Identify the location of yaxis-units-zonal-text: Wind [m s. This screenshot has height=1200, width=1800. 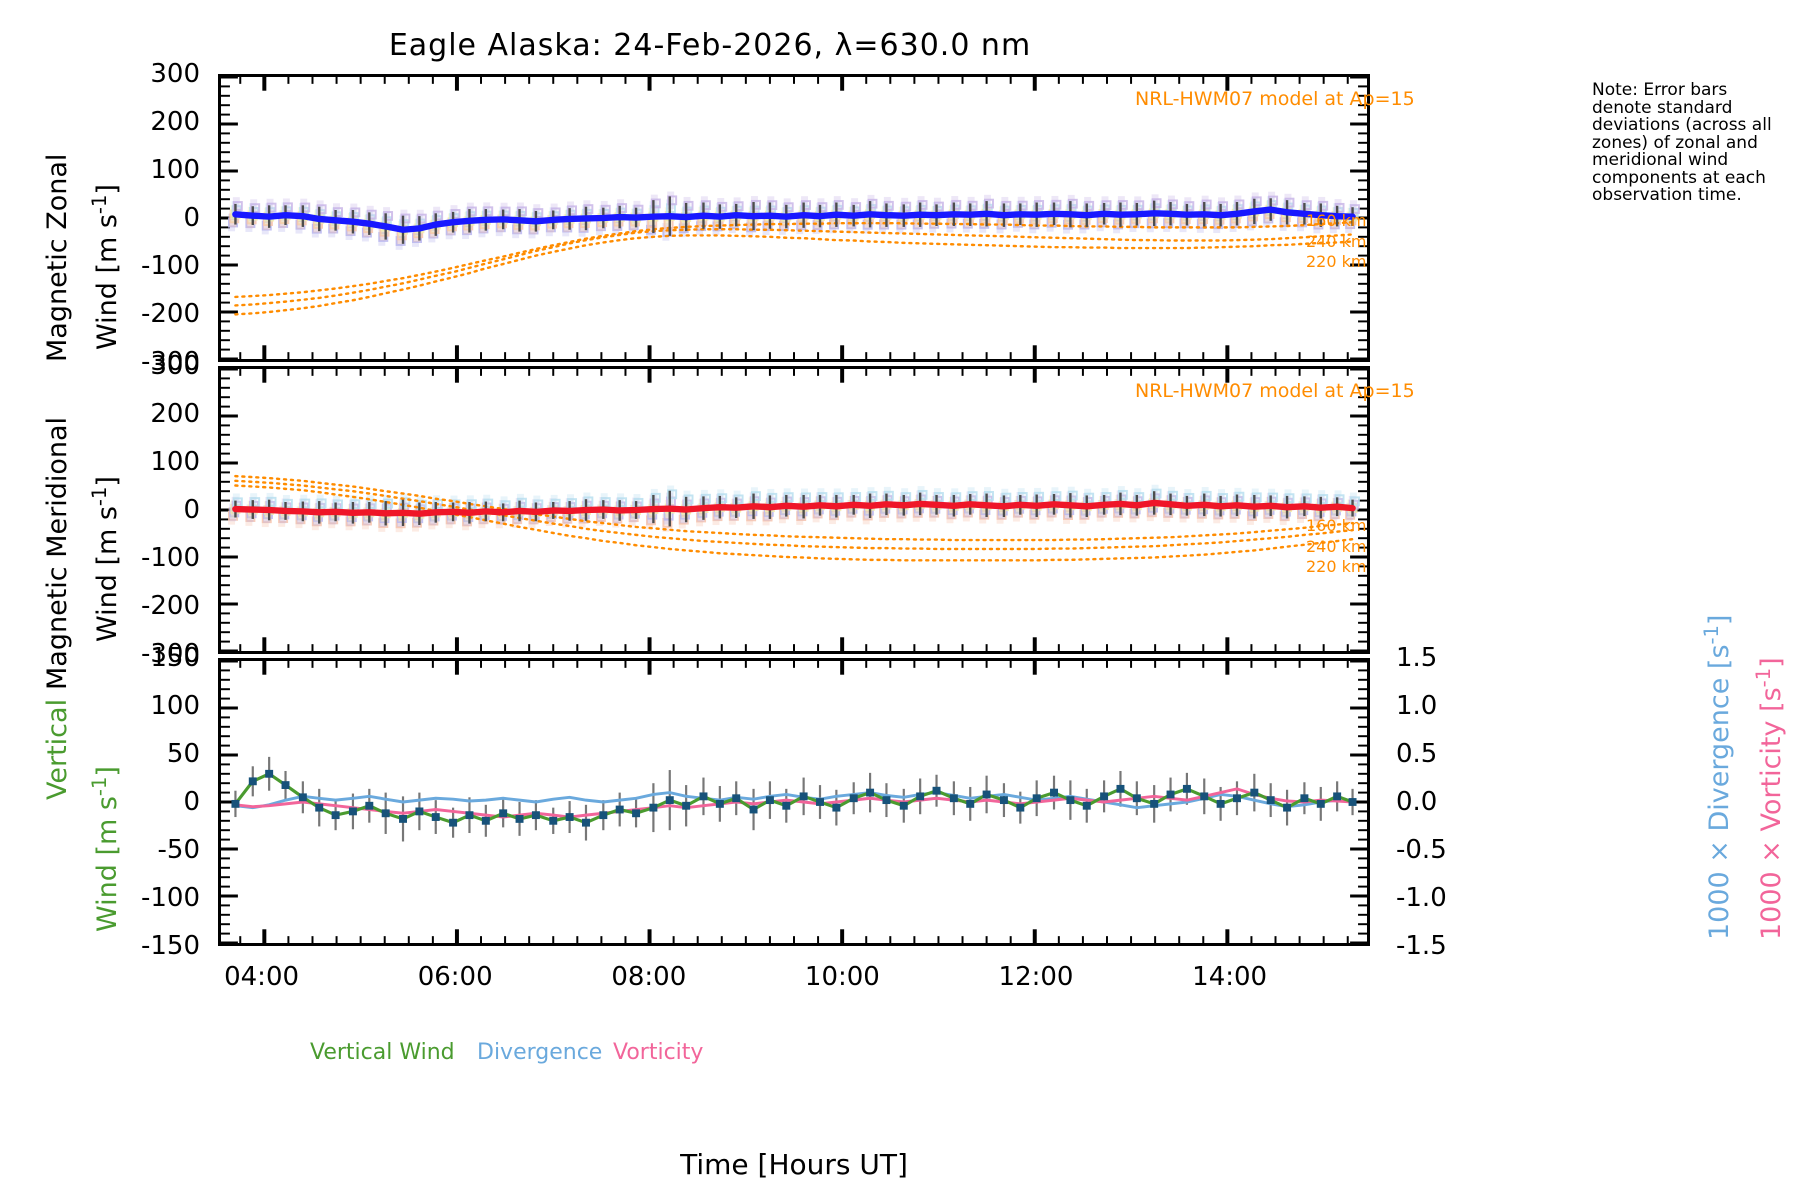
(107, 282).